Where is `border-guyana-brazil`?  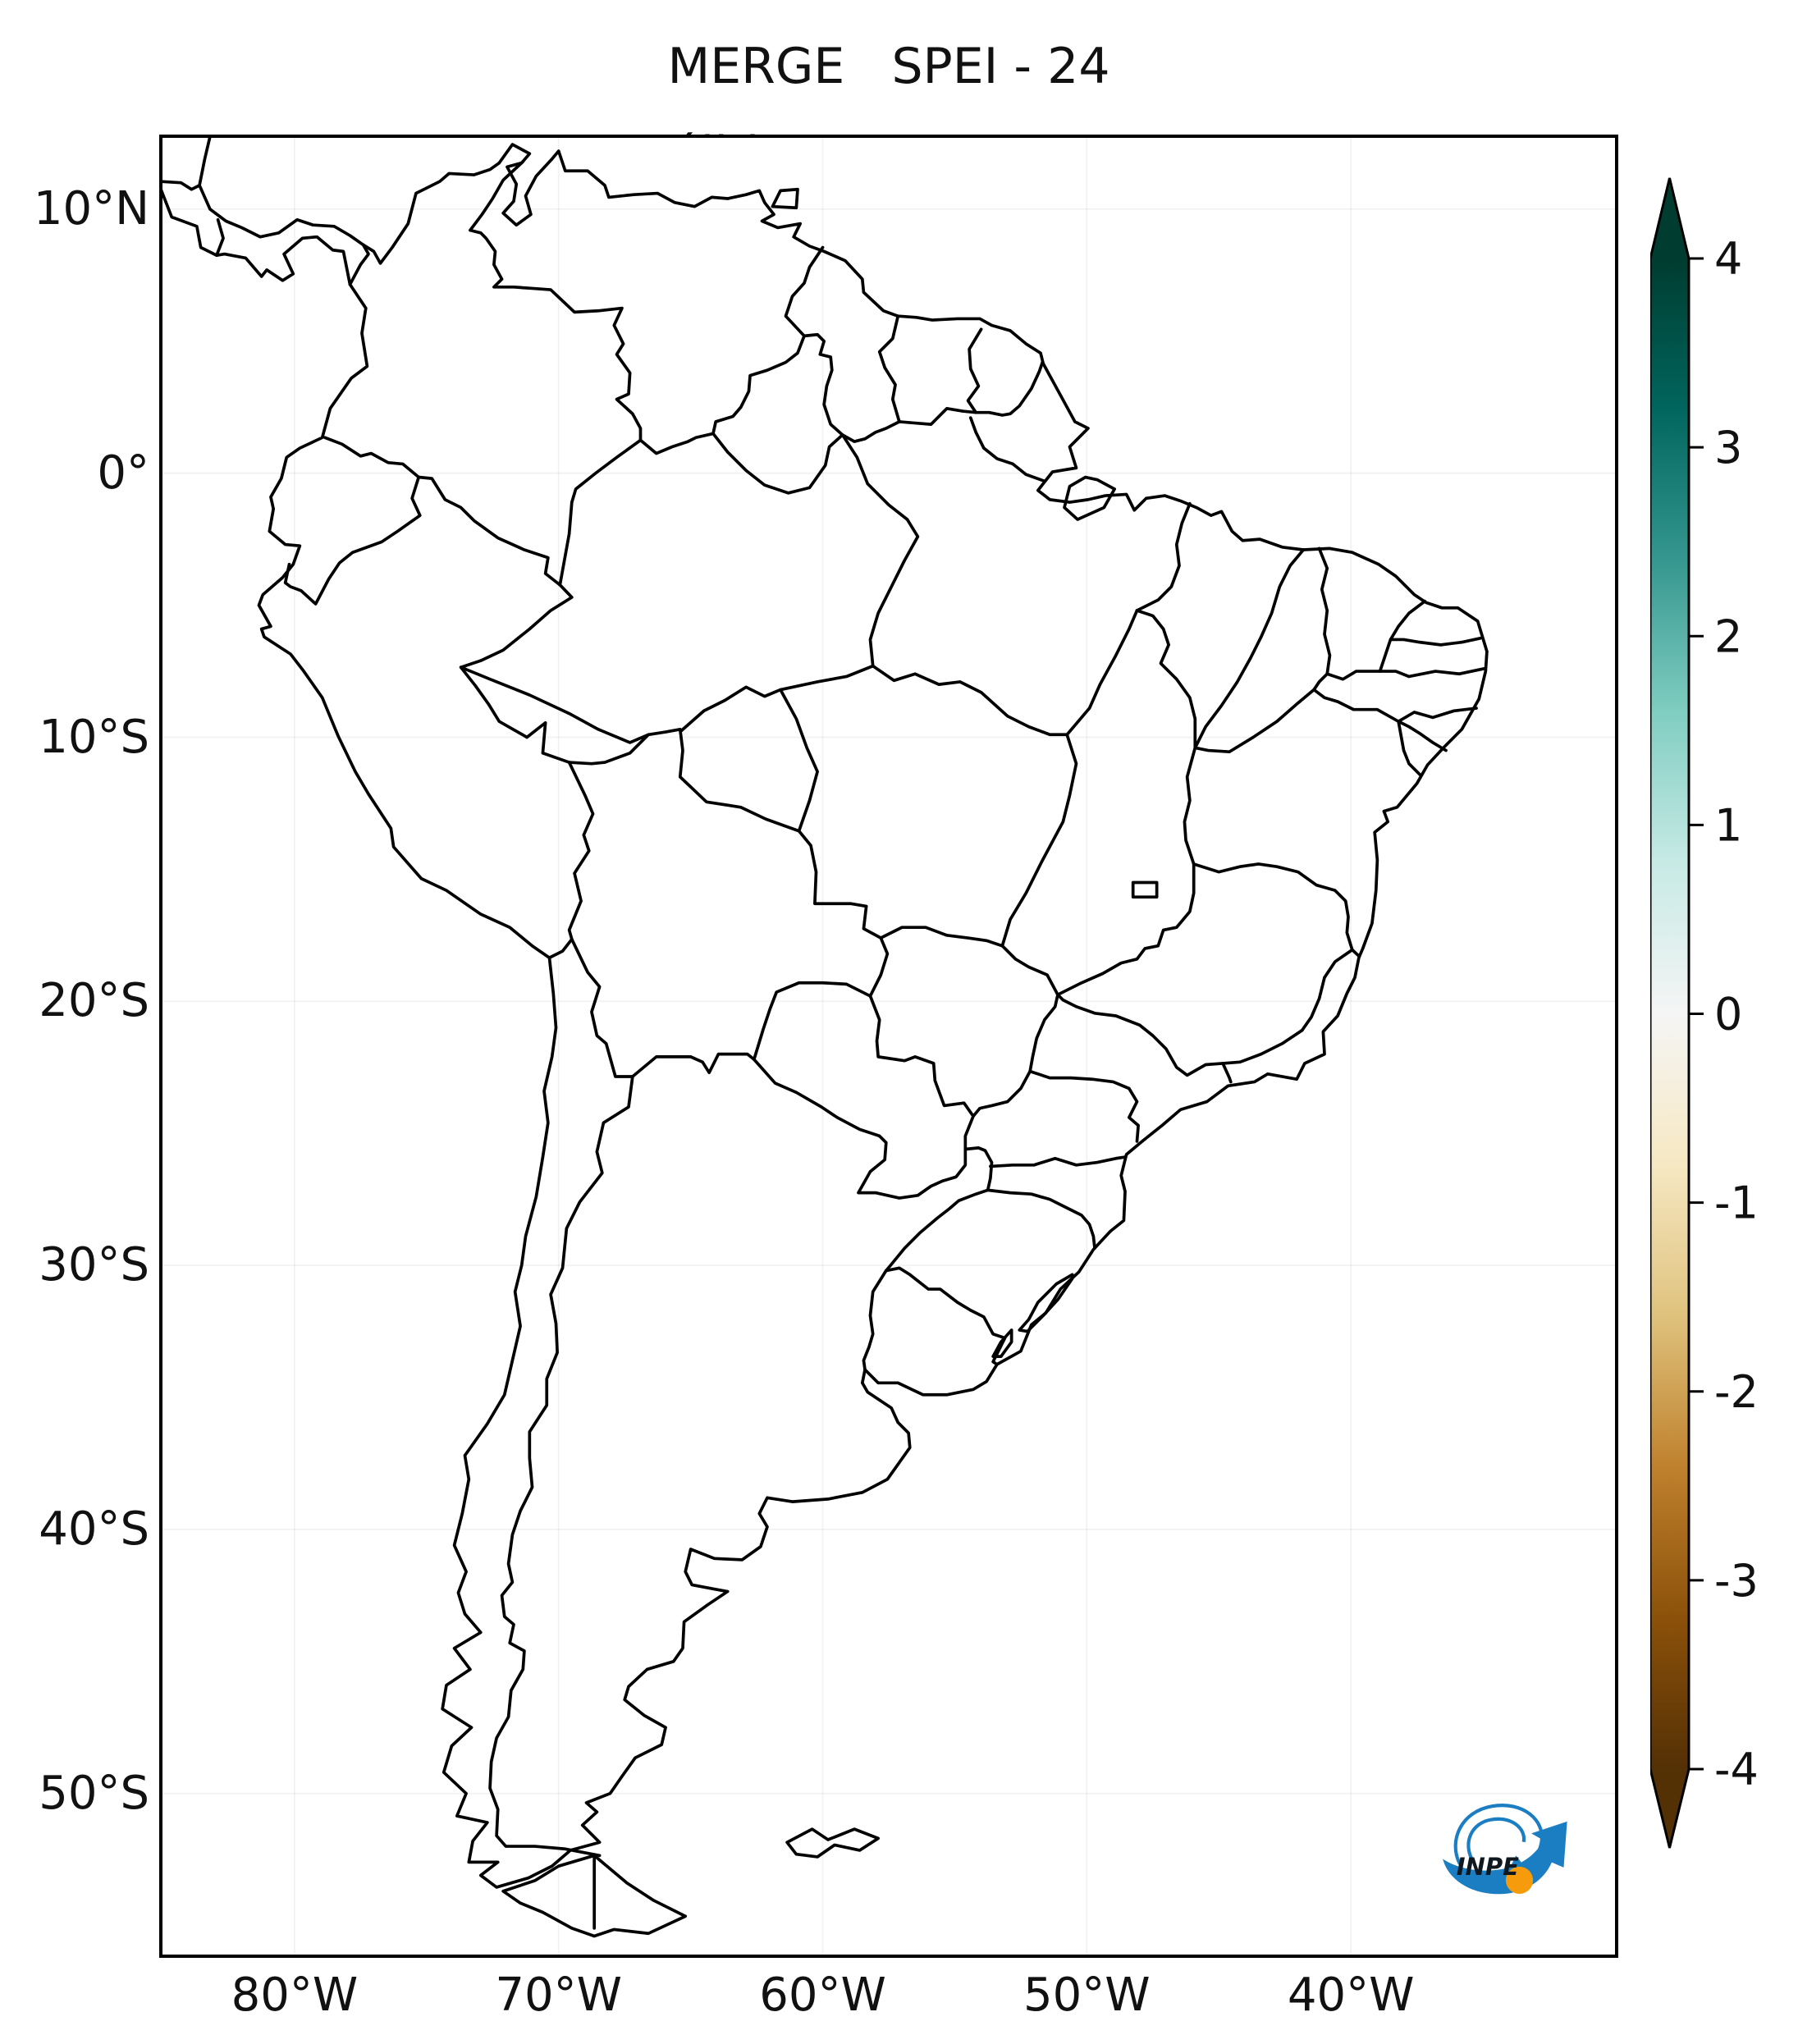
border-guyana-brazil is located at coordinates (852, 387).